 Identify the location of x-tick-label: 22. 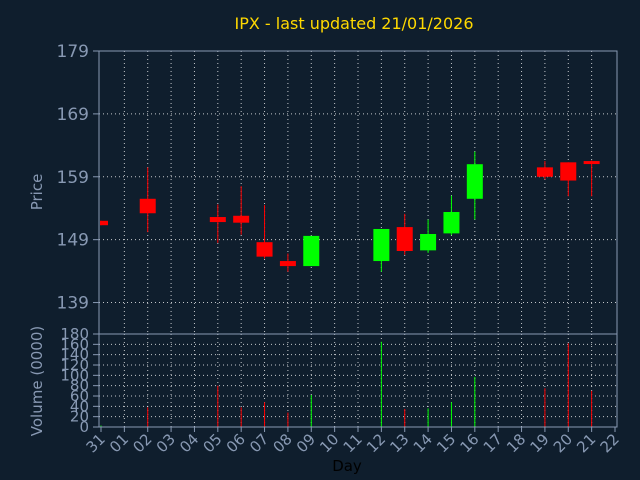
(610, 443).